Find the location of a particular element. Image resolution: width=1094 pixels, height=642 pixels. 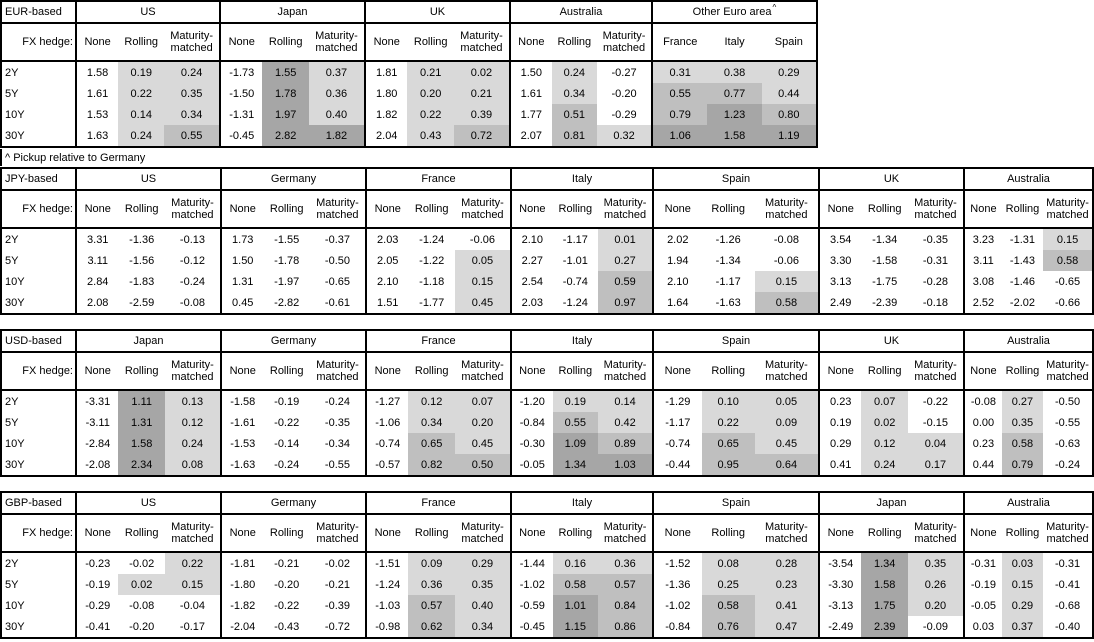

yield-value-cell: 0.29 is located at coordinates (788, 72).